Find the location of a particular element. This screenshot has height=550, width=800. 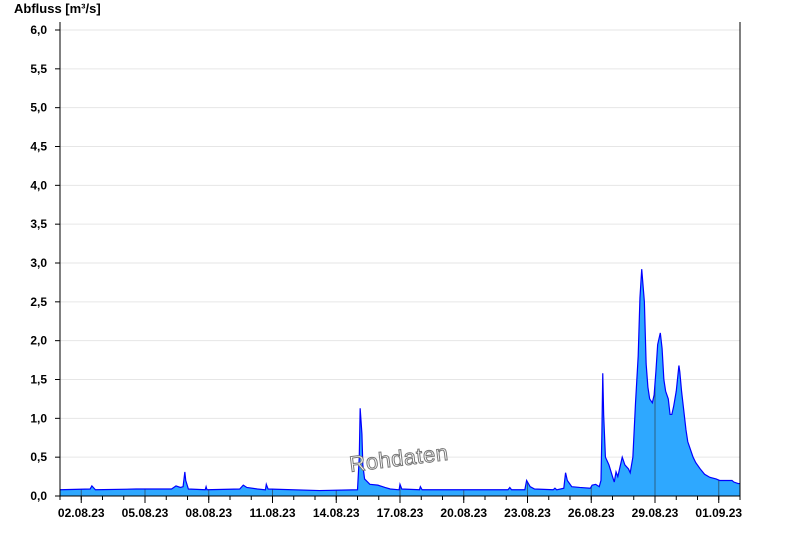

x-tick-label: 26.08.23 is located at coordinates (591, 513).